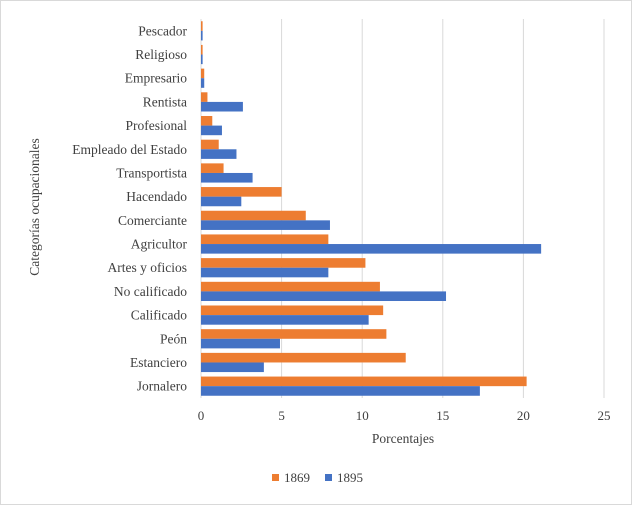  What do you see at coordinates (442, 415) in the screenshot?
I see `x-tick-label: 15` at bounding box center [442, 415].